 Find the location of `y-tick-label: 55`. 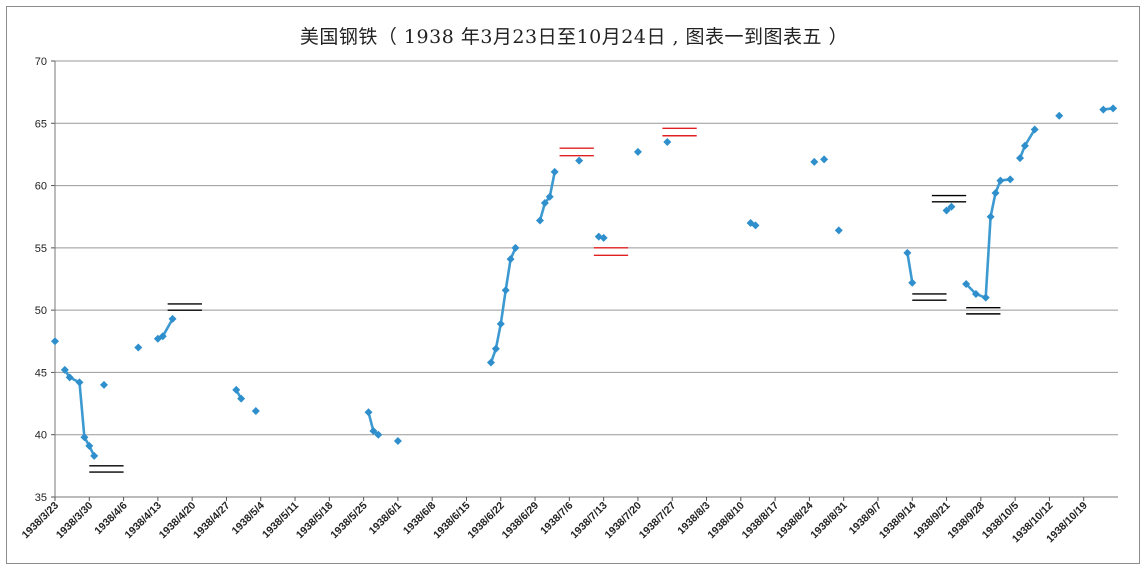

y-tick-label: 55 is located at coordinates (41, 249).